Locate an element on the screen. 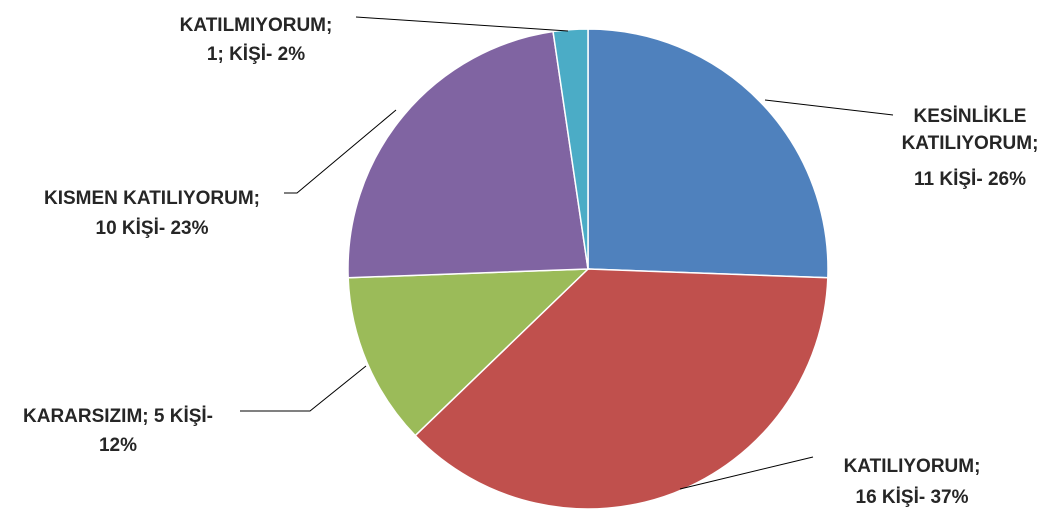 The width and height of the screenshot is (1052, 510). slice-label-1-line-1: KESİNLİKLE is located at coordinates (970, 116).